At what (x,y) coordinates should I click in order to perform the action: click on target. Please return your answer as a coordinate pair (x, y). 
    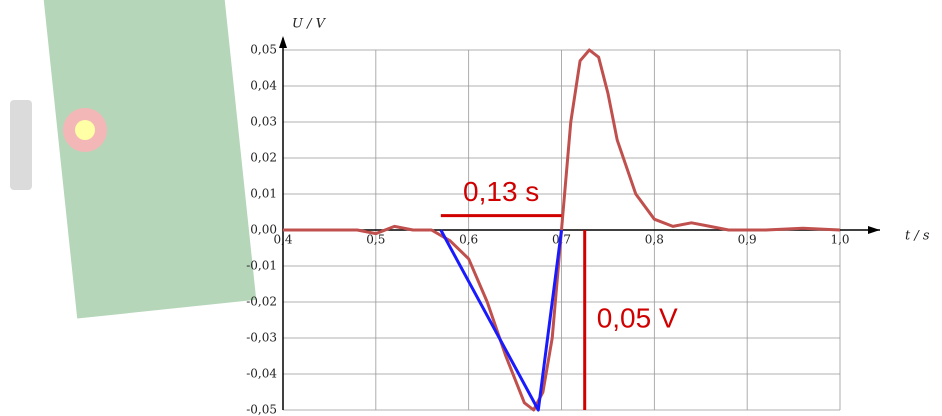
    Looking at the image, I should click on (85, 130).